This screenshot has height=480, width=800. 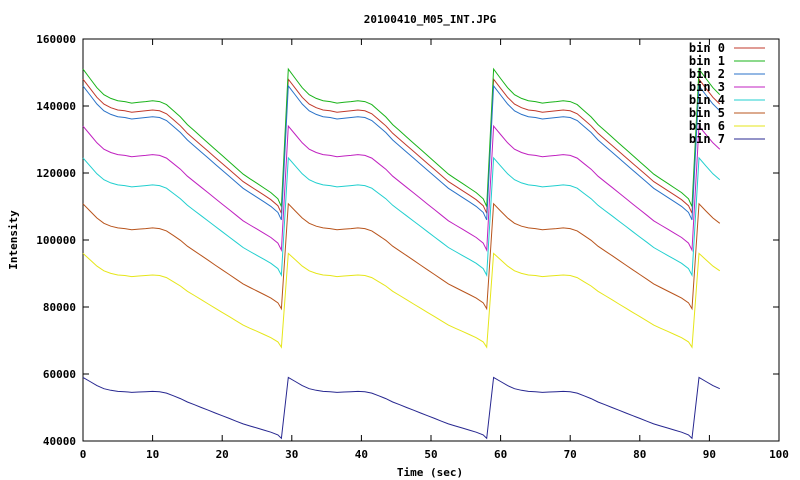 What do you see at coordinates (59, 307) in the screenshot?
I see `y-tick-label: 80000` at bounding box center [59, 307].